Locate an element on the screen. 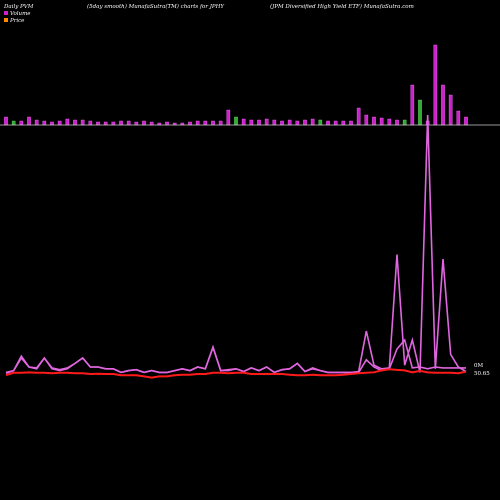 This screenshot has height=500, width=500. legend-price-label: Price is located at coordinates (17, 21).